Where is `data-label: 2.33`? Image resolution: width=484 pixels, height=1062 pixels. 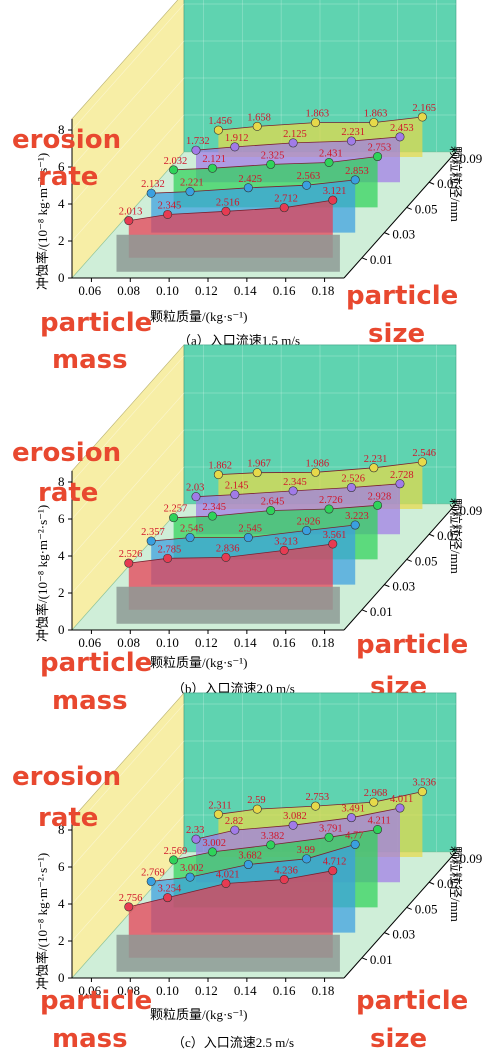
data-label: 2.33 is located at coordinates (195, 830).